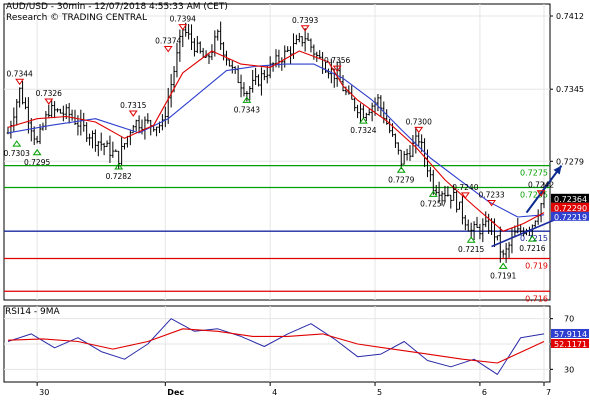 The width and height of the screenshot is (590, 401). I want to click on rsi-y-tick-label: 70, so click(569, 319).